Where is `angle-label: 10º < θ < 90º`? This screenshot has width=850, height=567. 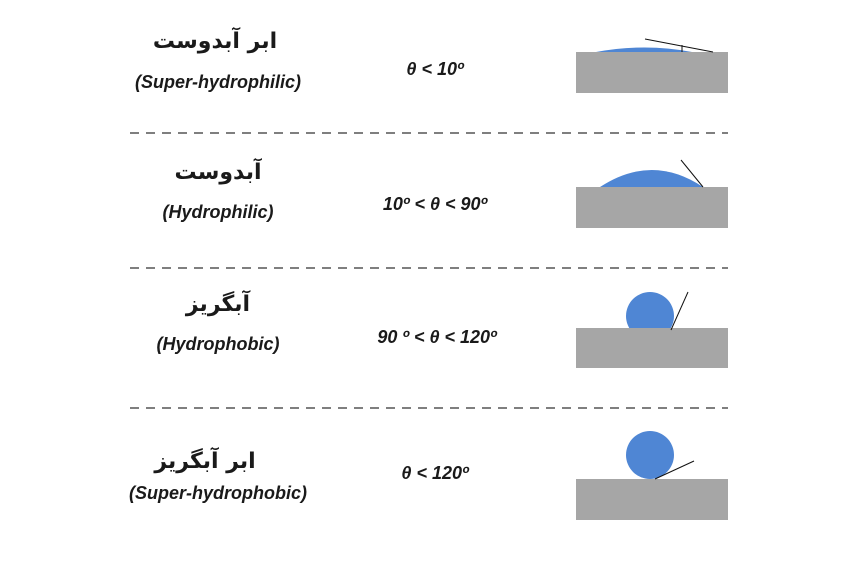
angle-label: 10º < θ < 90º is located at coordinates (436, 204).